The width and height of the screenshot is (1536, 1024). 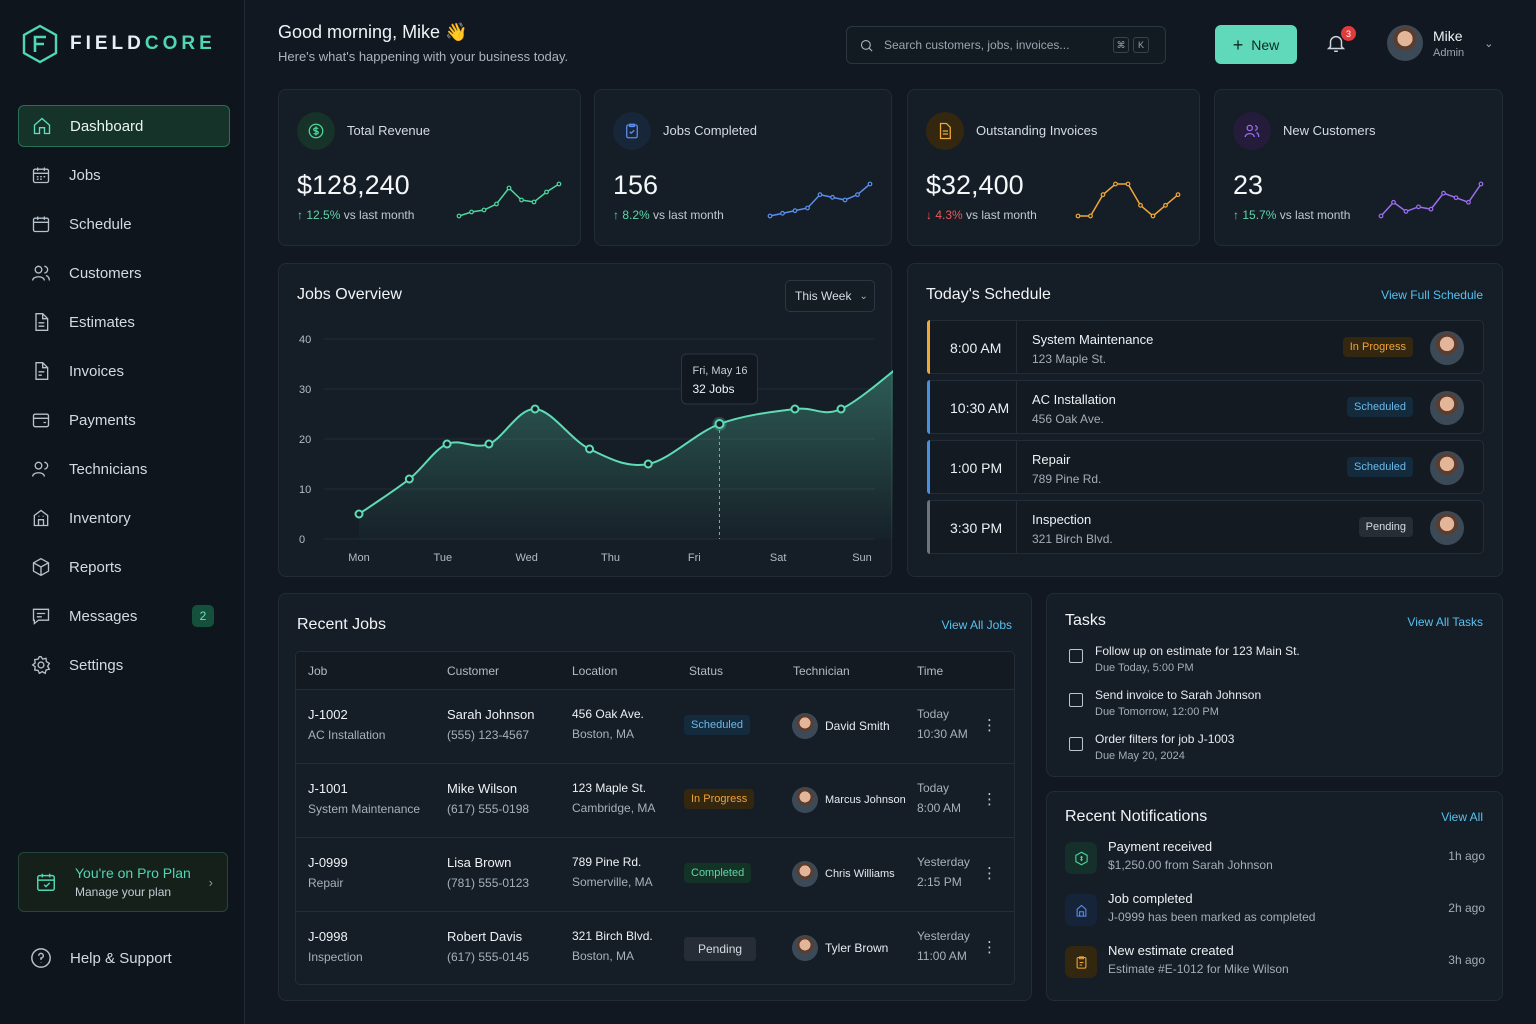 What do you see at coordinates (942, 734) in the screenshot?
I see `time-hour: 10:30 AM` at bounding box center [942, 734].